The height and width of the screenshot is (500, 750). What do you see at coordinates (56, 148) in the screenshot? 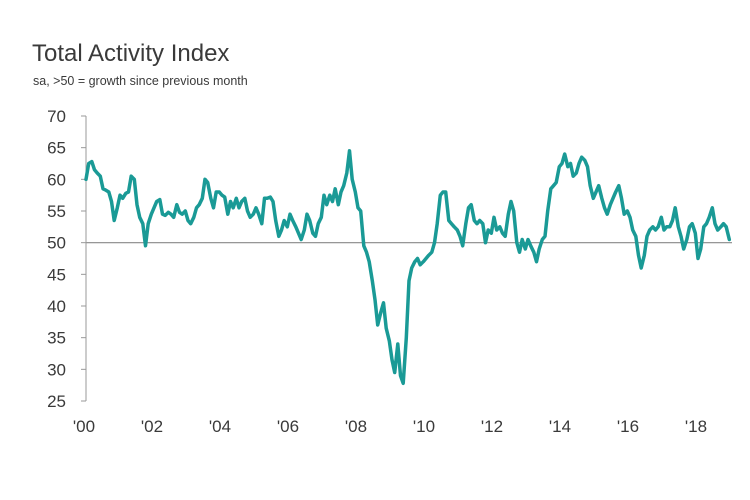
I see `y-tick-label: 65` at bounding box center [56, 148].